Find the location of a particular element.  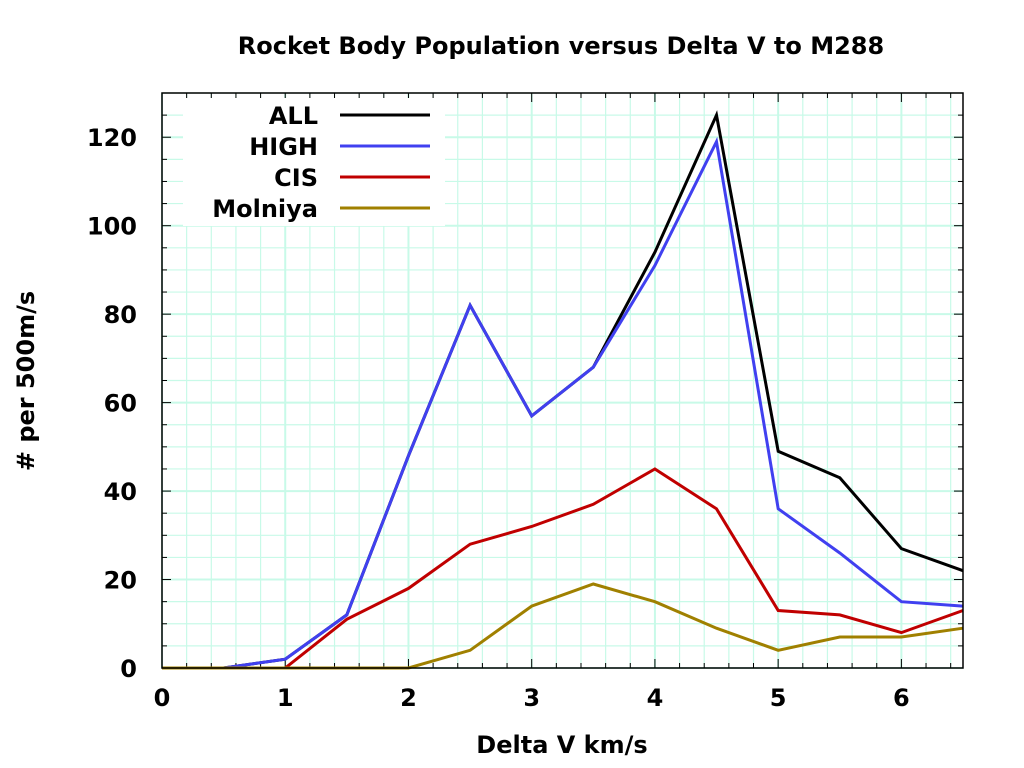

legend-background is located at coordinates (314, 162).